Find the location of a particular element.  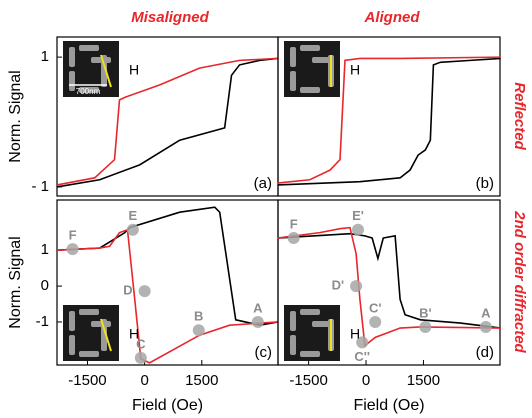

y-tick-label: 0 is located at coordinates (45, 285).